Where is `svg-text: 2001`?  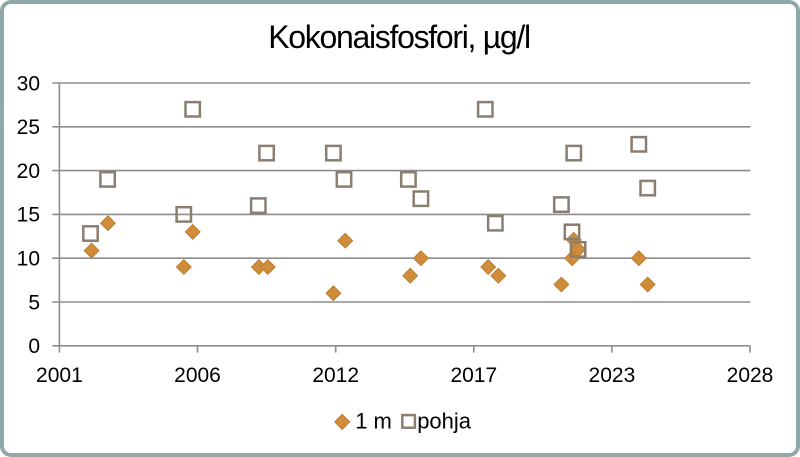
svg-text: 2001 is located at coordinates (59, 375).